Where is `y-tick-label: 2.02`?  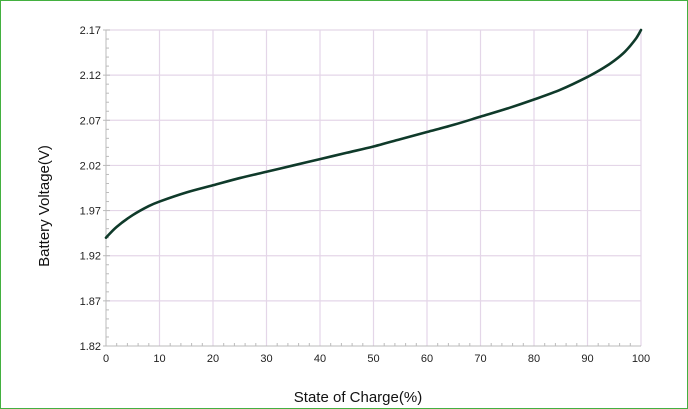
y-tick-label: 2.02 is located at coordinates (90, 166).